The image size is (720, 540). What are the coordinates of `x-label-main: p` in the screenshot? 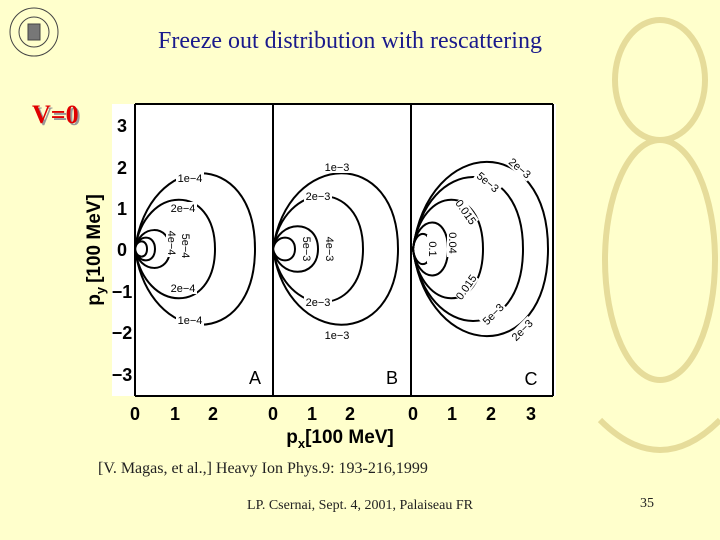 It's located at (292, 437).